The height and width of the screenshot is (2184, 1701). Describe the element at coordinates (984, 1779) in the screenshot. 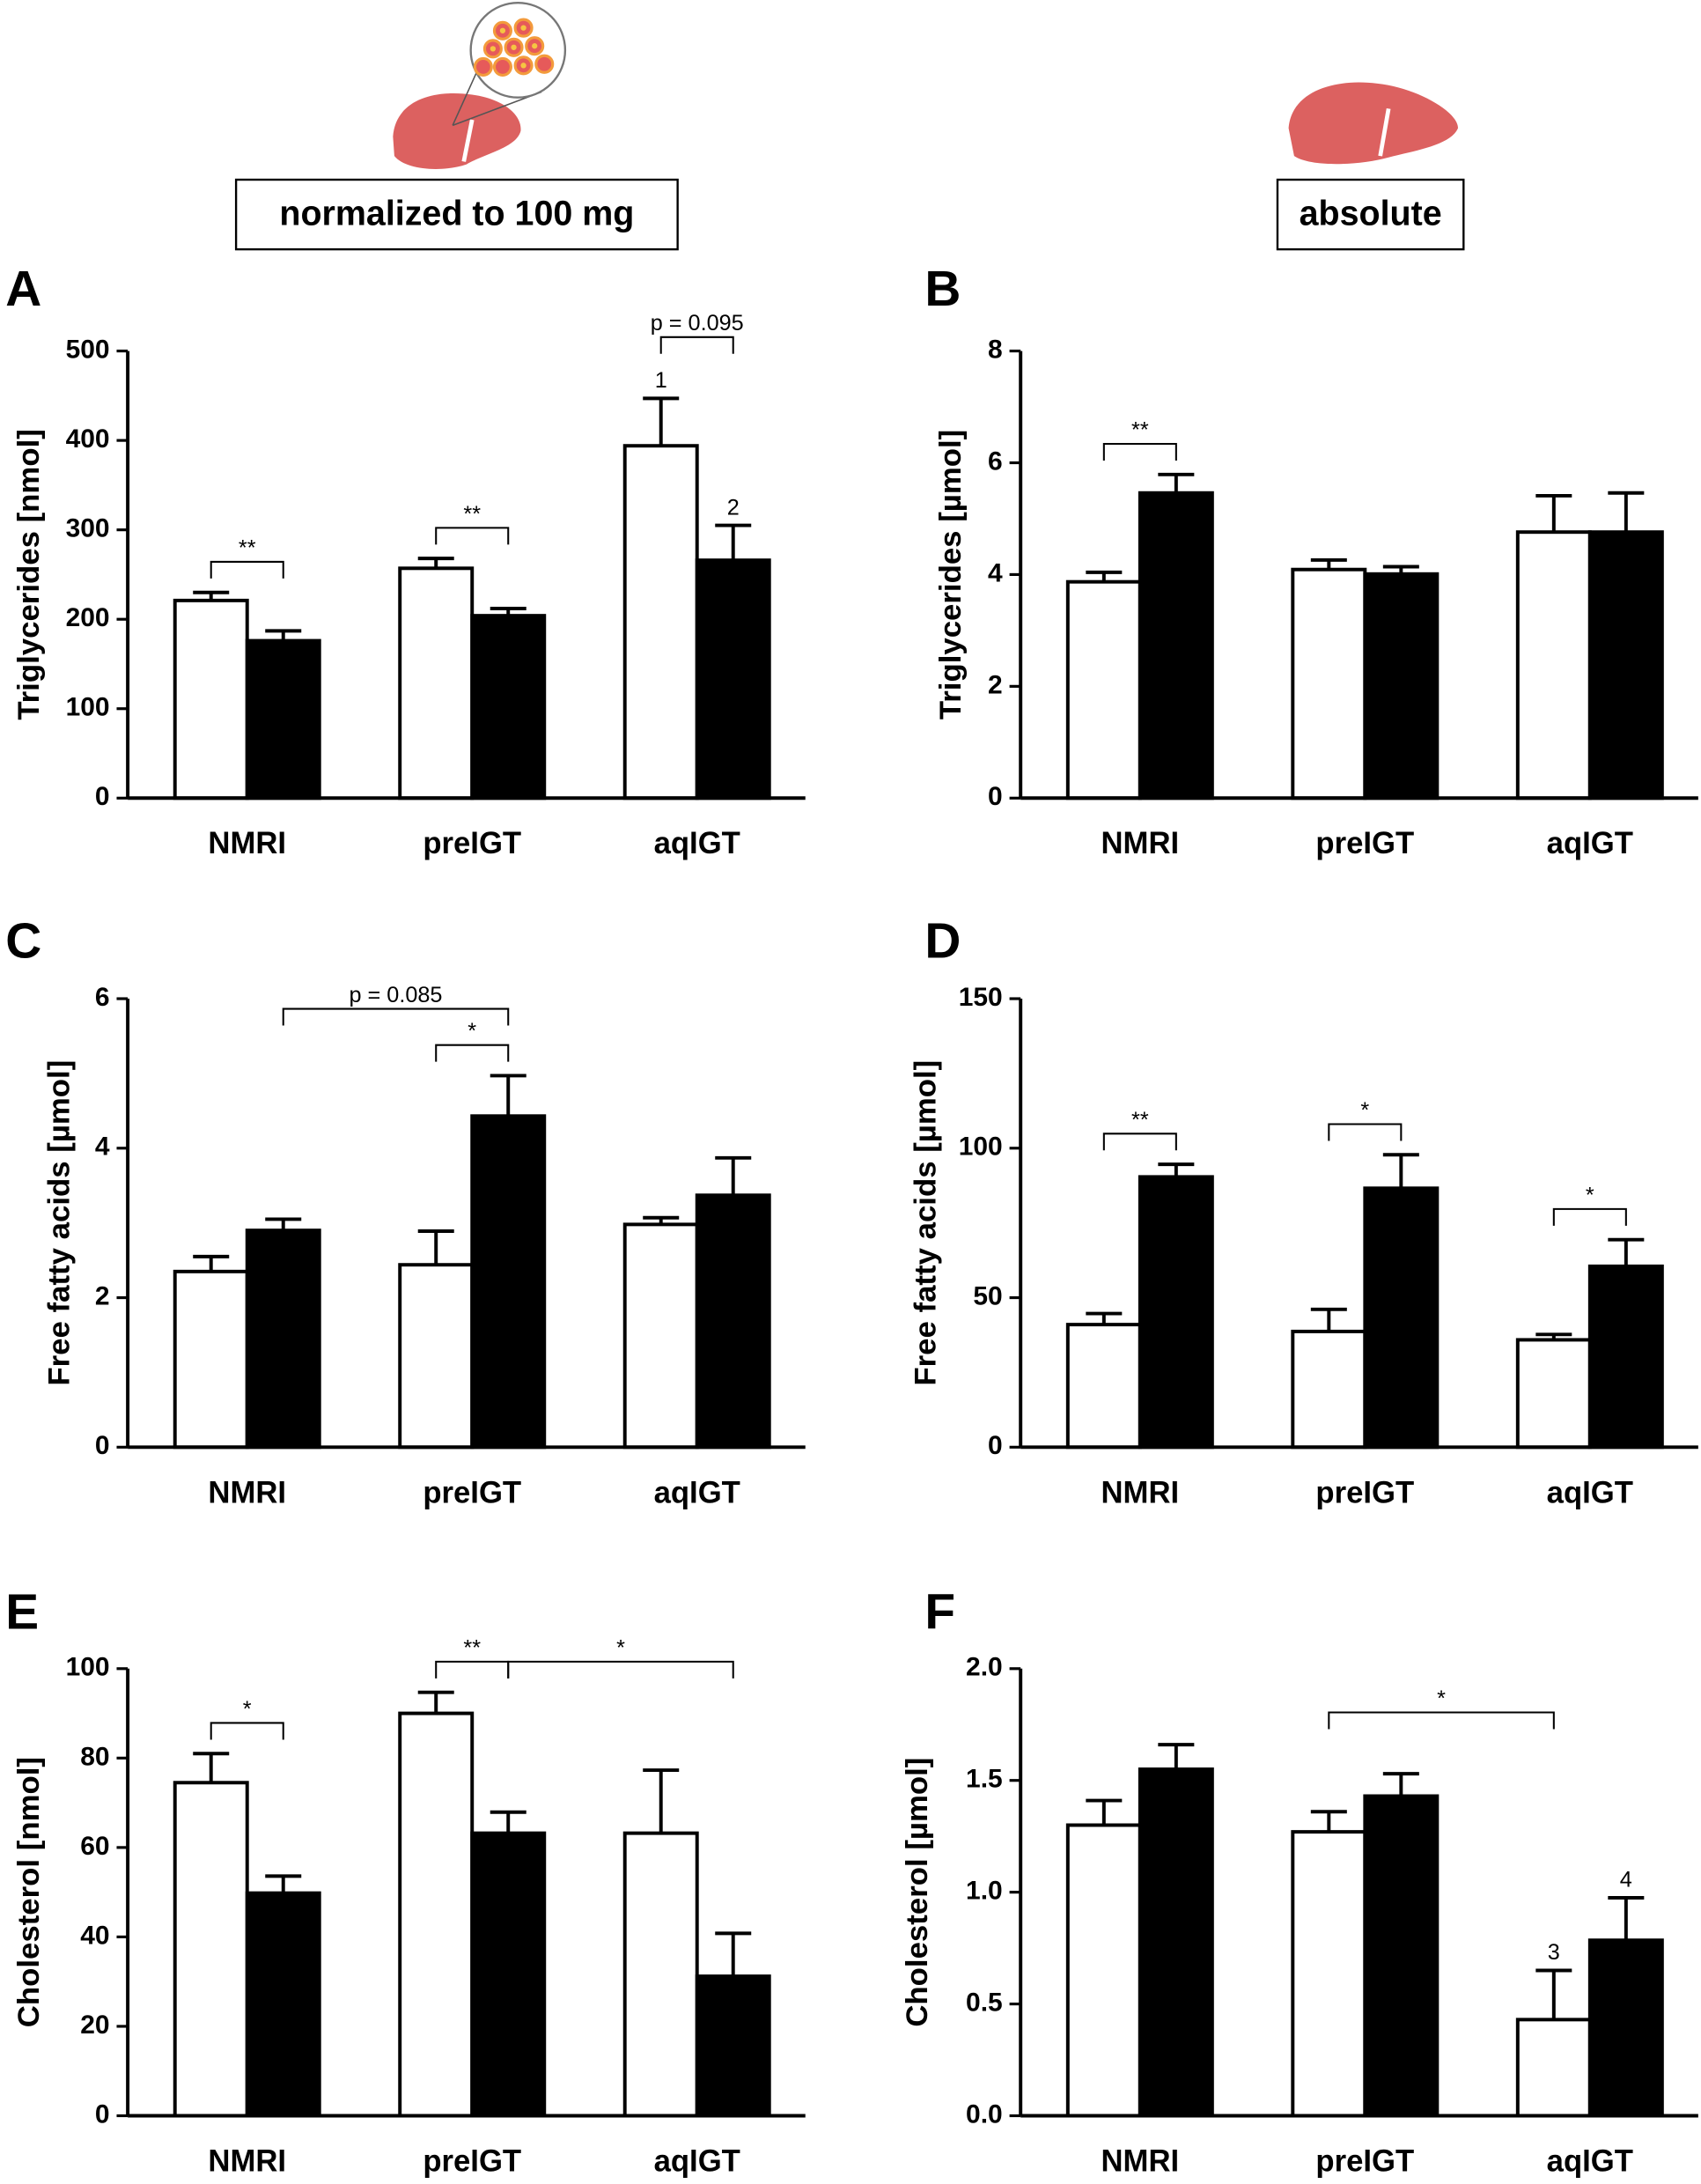

I see `y-tick-label: 1.5` at that location.